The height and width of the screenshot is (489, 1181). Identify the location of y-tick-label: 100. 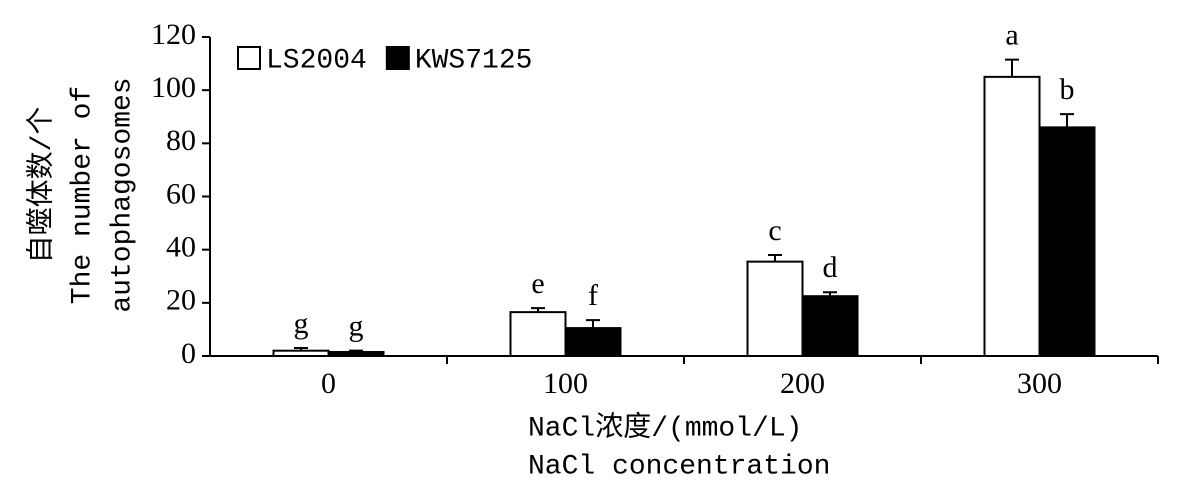
(173, 87).